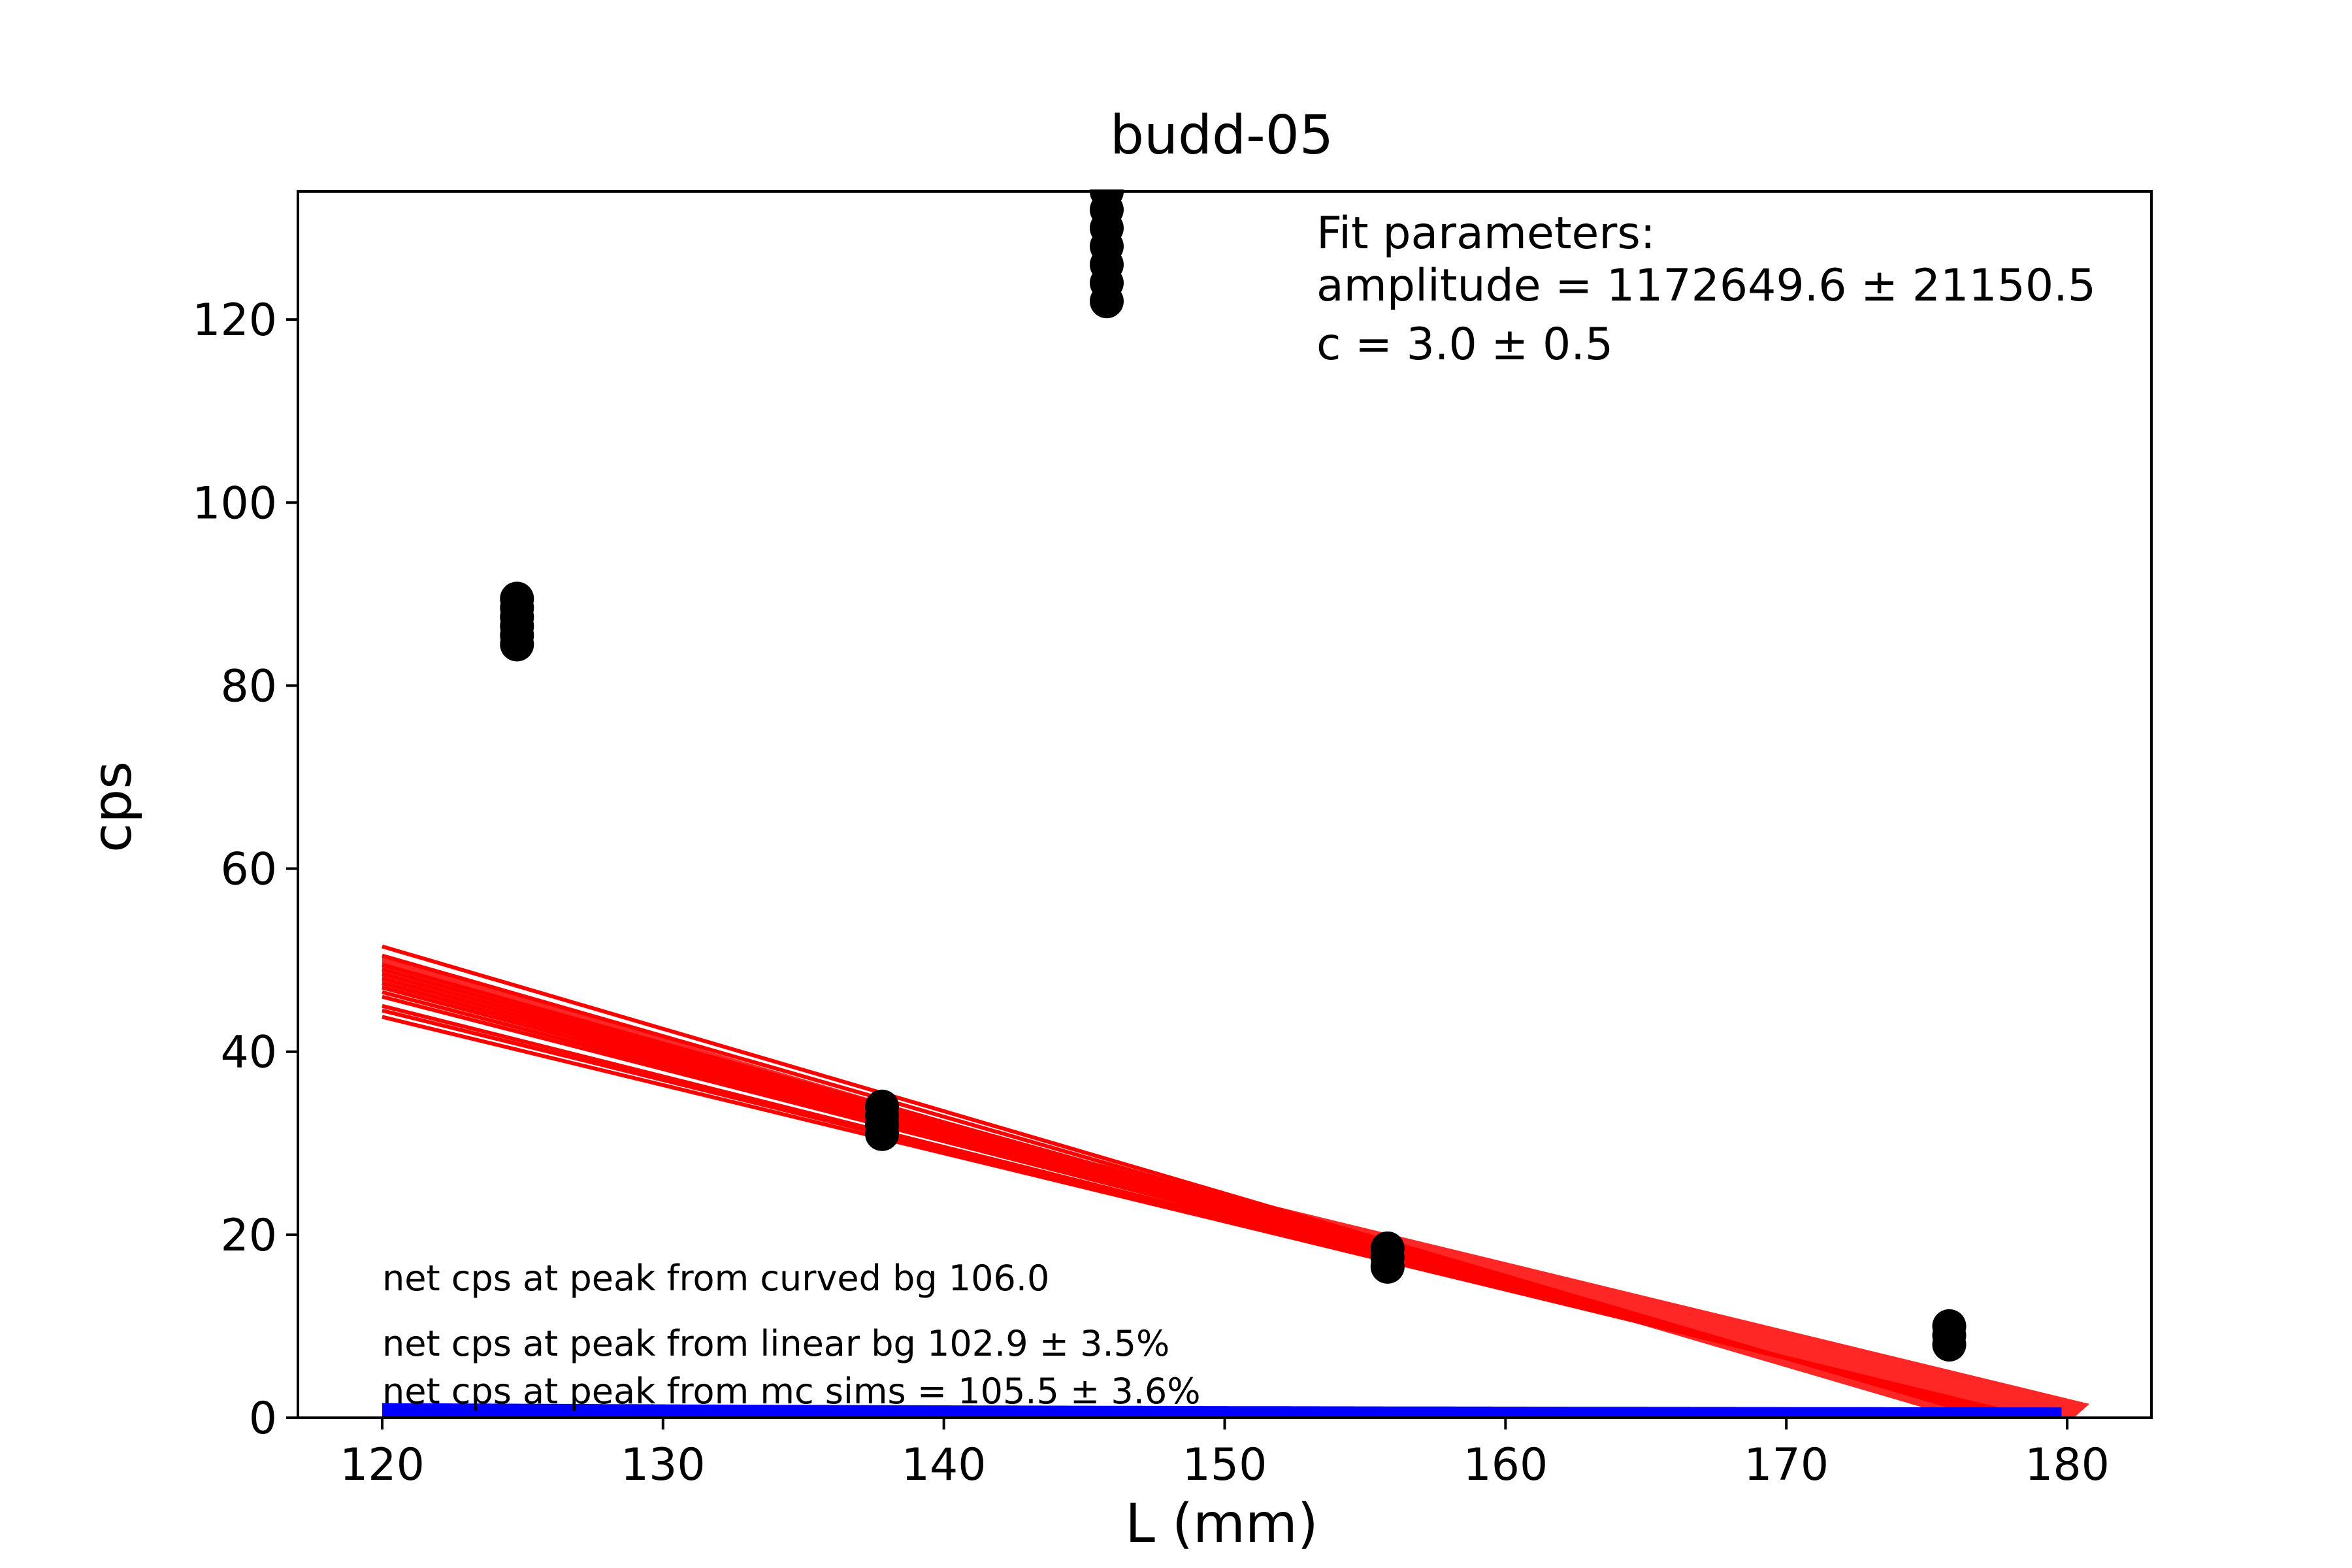 This screenshot has height=1568, width=2352. Describe the element at coordinates (382, 1465) in the screenshot. I see `x-tick-label-120: 120` at that location.